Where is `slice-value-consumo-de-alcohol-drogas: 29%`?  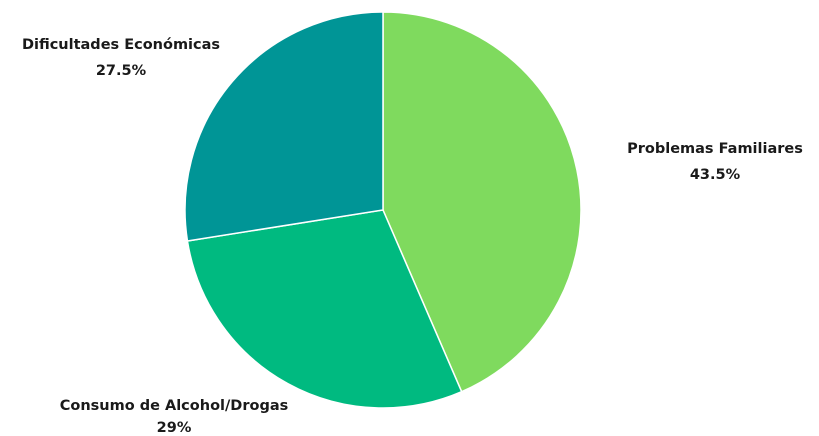
slice-value-consumo-de-alcohol-drogas: 29% is located at coordinates (174, 428).